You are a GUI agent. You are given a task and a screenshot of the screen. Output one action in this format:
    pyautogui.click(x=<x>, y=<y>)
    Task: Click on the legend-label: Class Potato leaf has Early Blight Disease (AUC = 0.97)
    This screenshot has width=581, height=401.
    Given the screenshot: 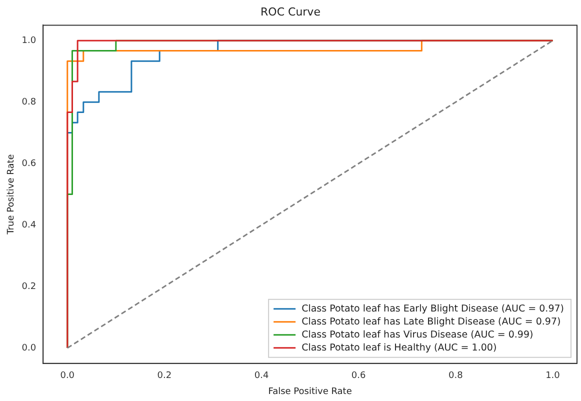 What is the action you would take?
    pyautogui.click(x=433, y=308)
    